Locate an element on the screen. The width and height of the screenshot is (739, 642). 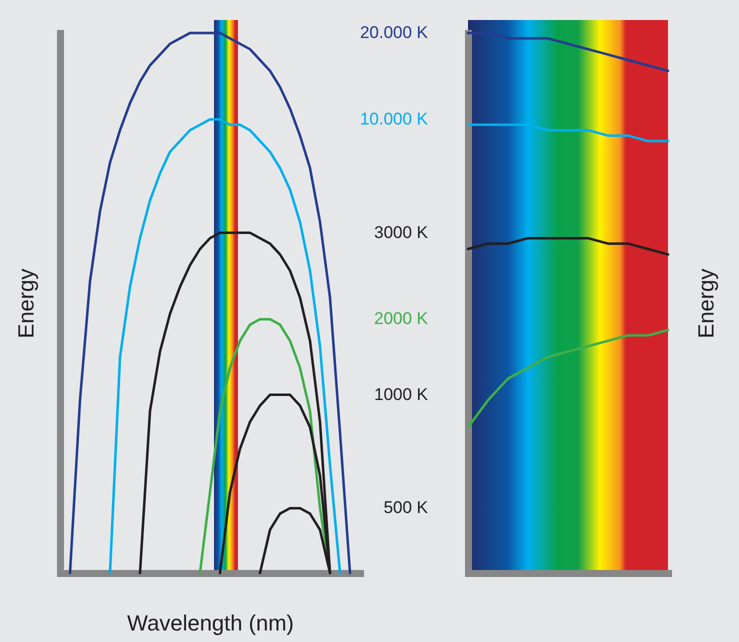
text: 10.000 K is located at coordinates (394, 118).